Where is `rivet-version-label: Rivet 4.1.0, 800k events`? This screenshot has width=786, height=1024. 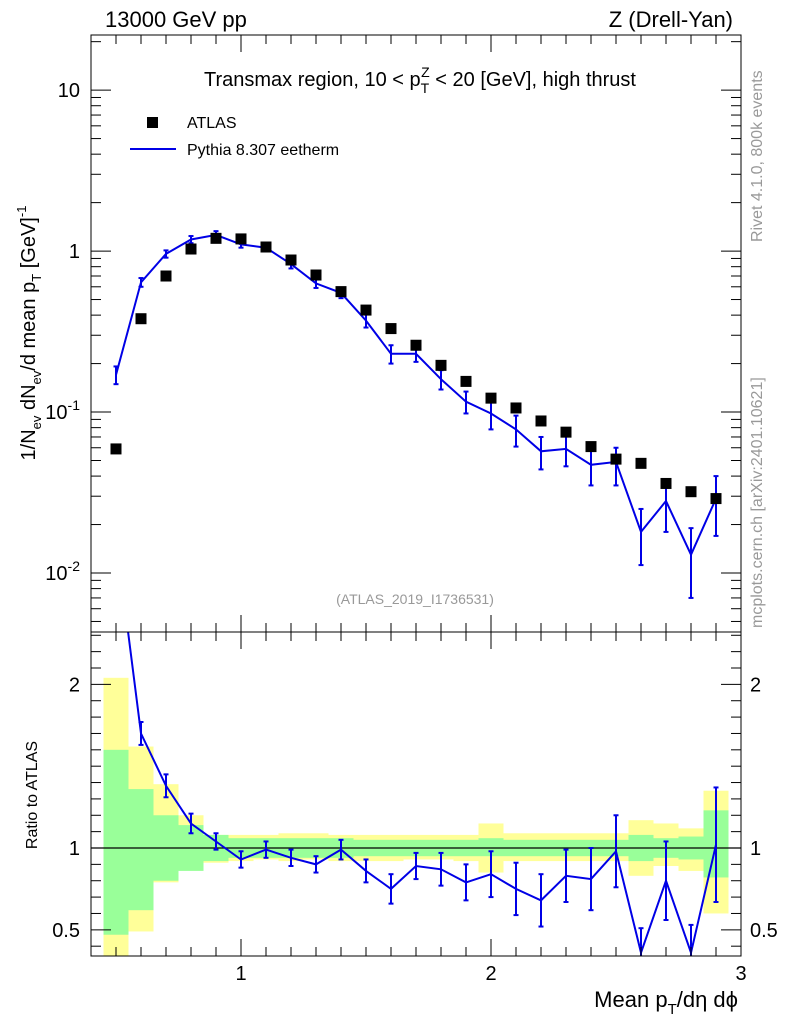
rivet-version-label: Rivet 4.1.0, 800k events is located at coordinates (757, 156).